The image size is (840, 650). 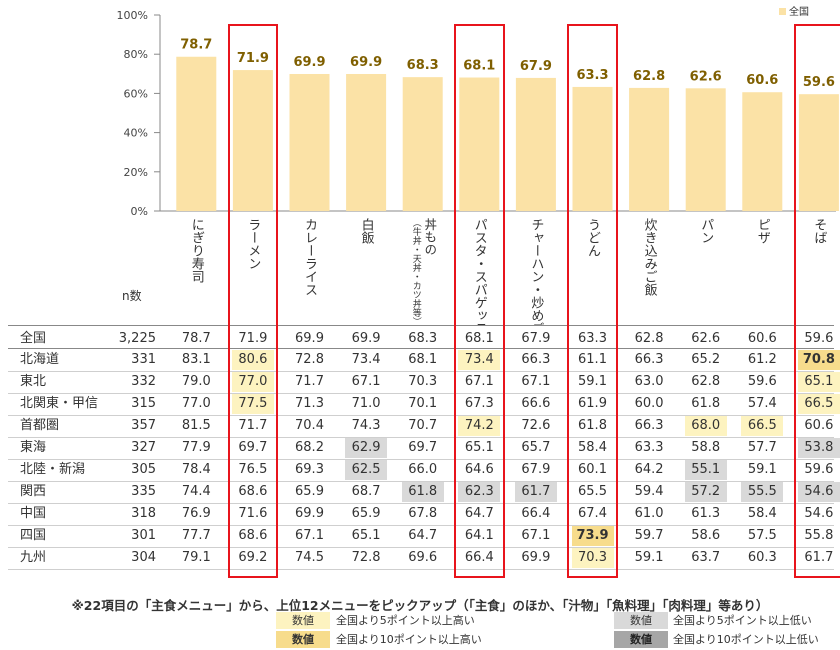 I want to click on table-cell: 77.9, so click(x=196, y=447).